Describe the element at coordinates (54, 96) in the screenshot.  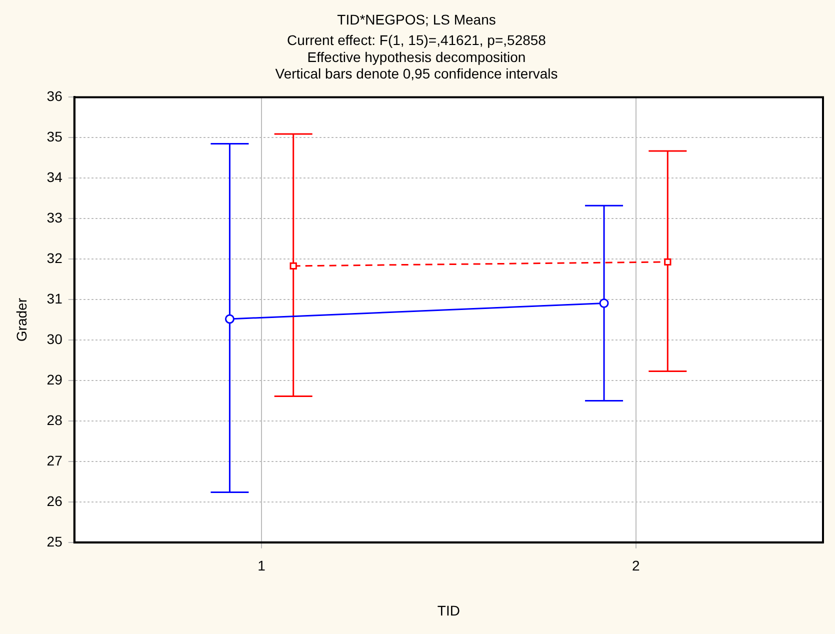
I see `y-tick-label: 36` at that location.